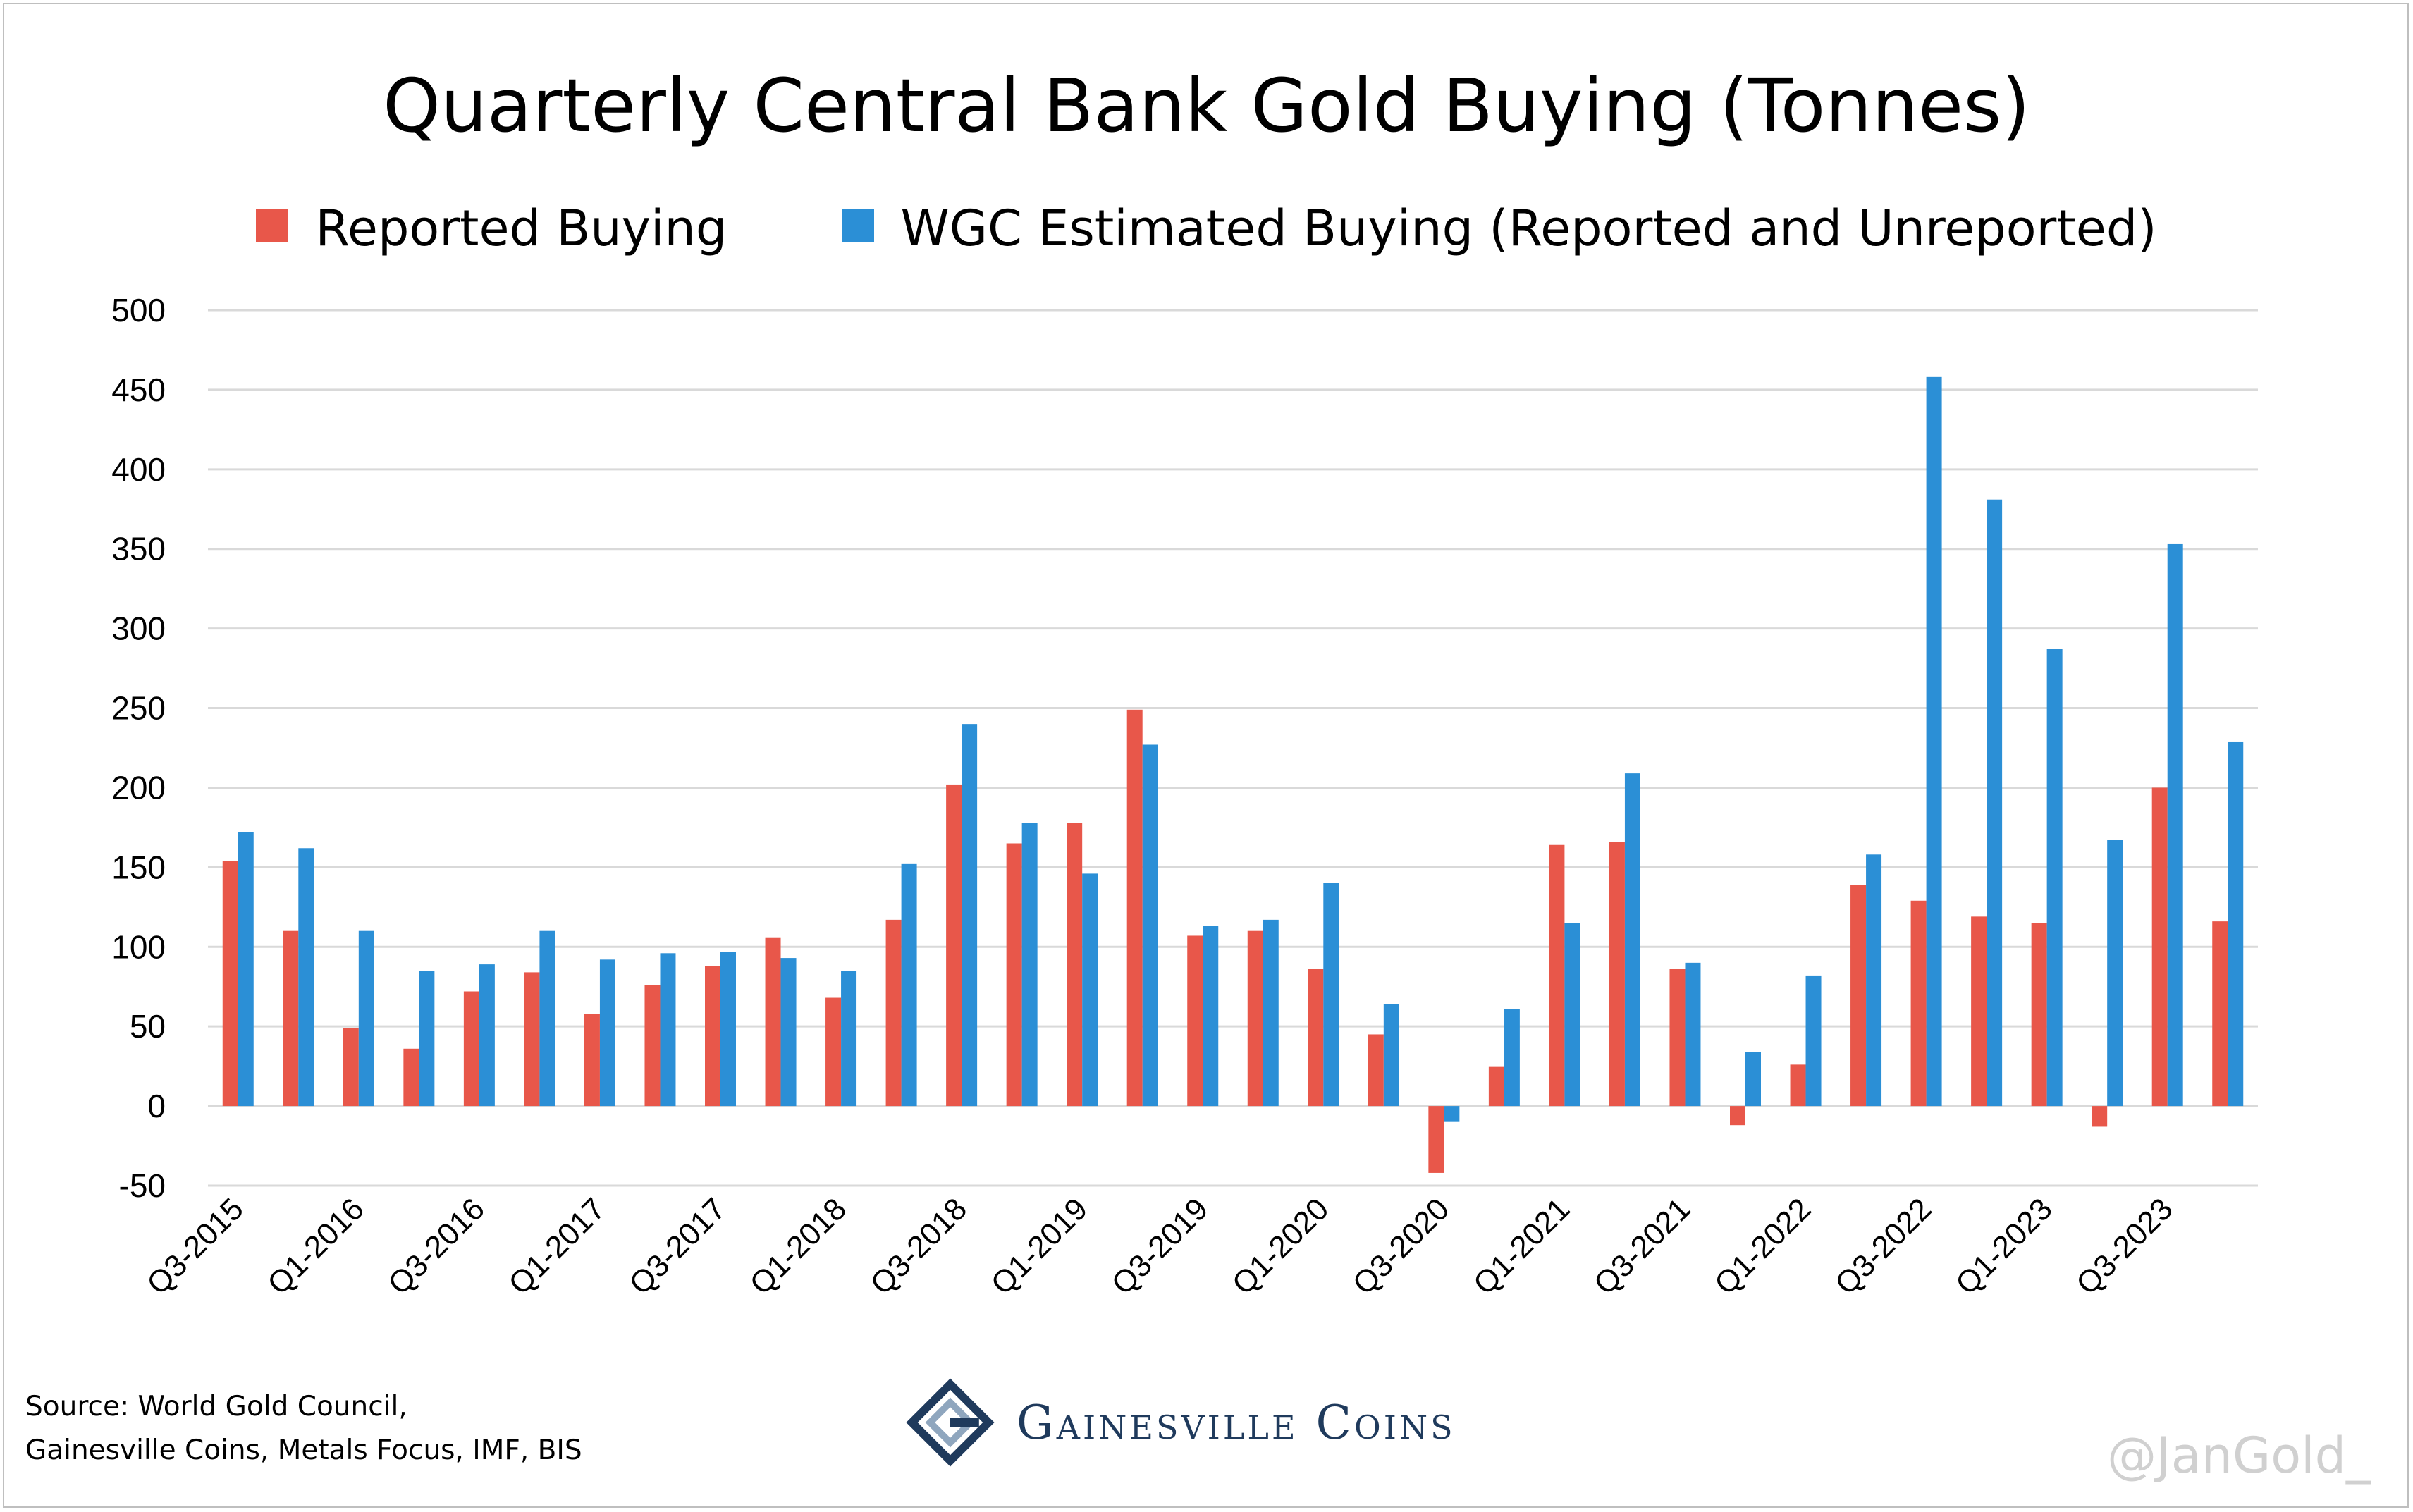 The height and width of the screenshot is (1512, 2413). Describe the element at coordinates (1557, 975) in the screenshot. I see `reported-bar-Q1-2021` at that location.